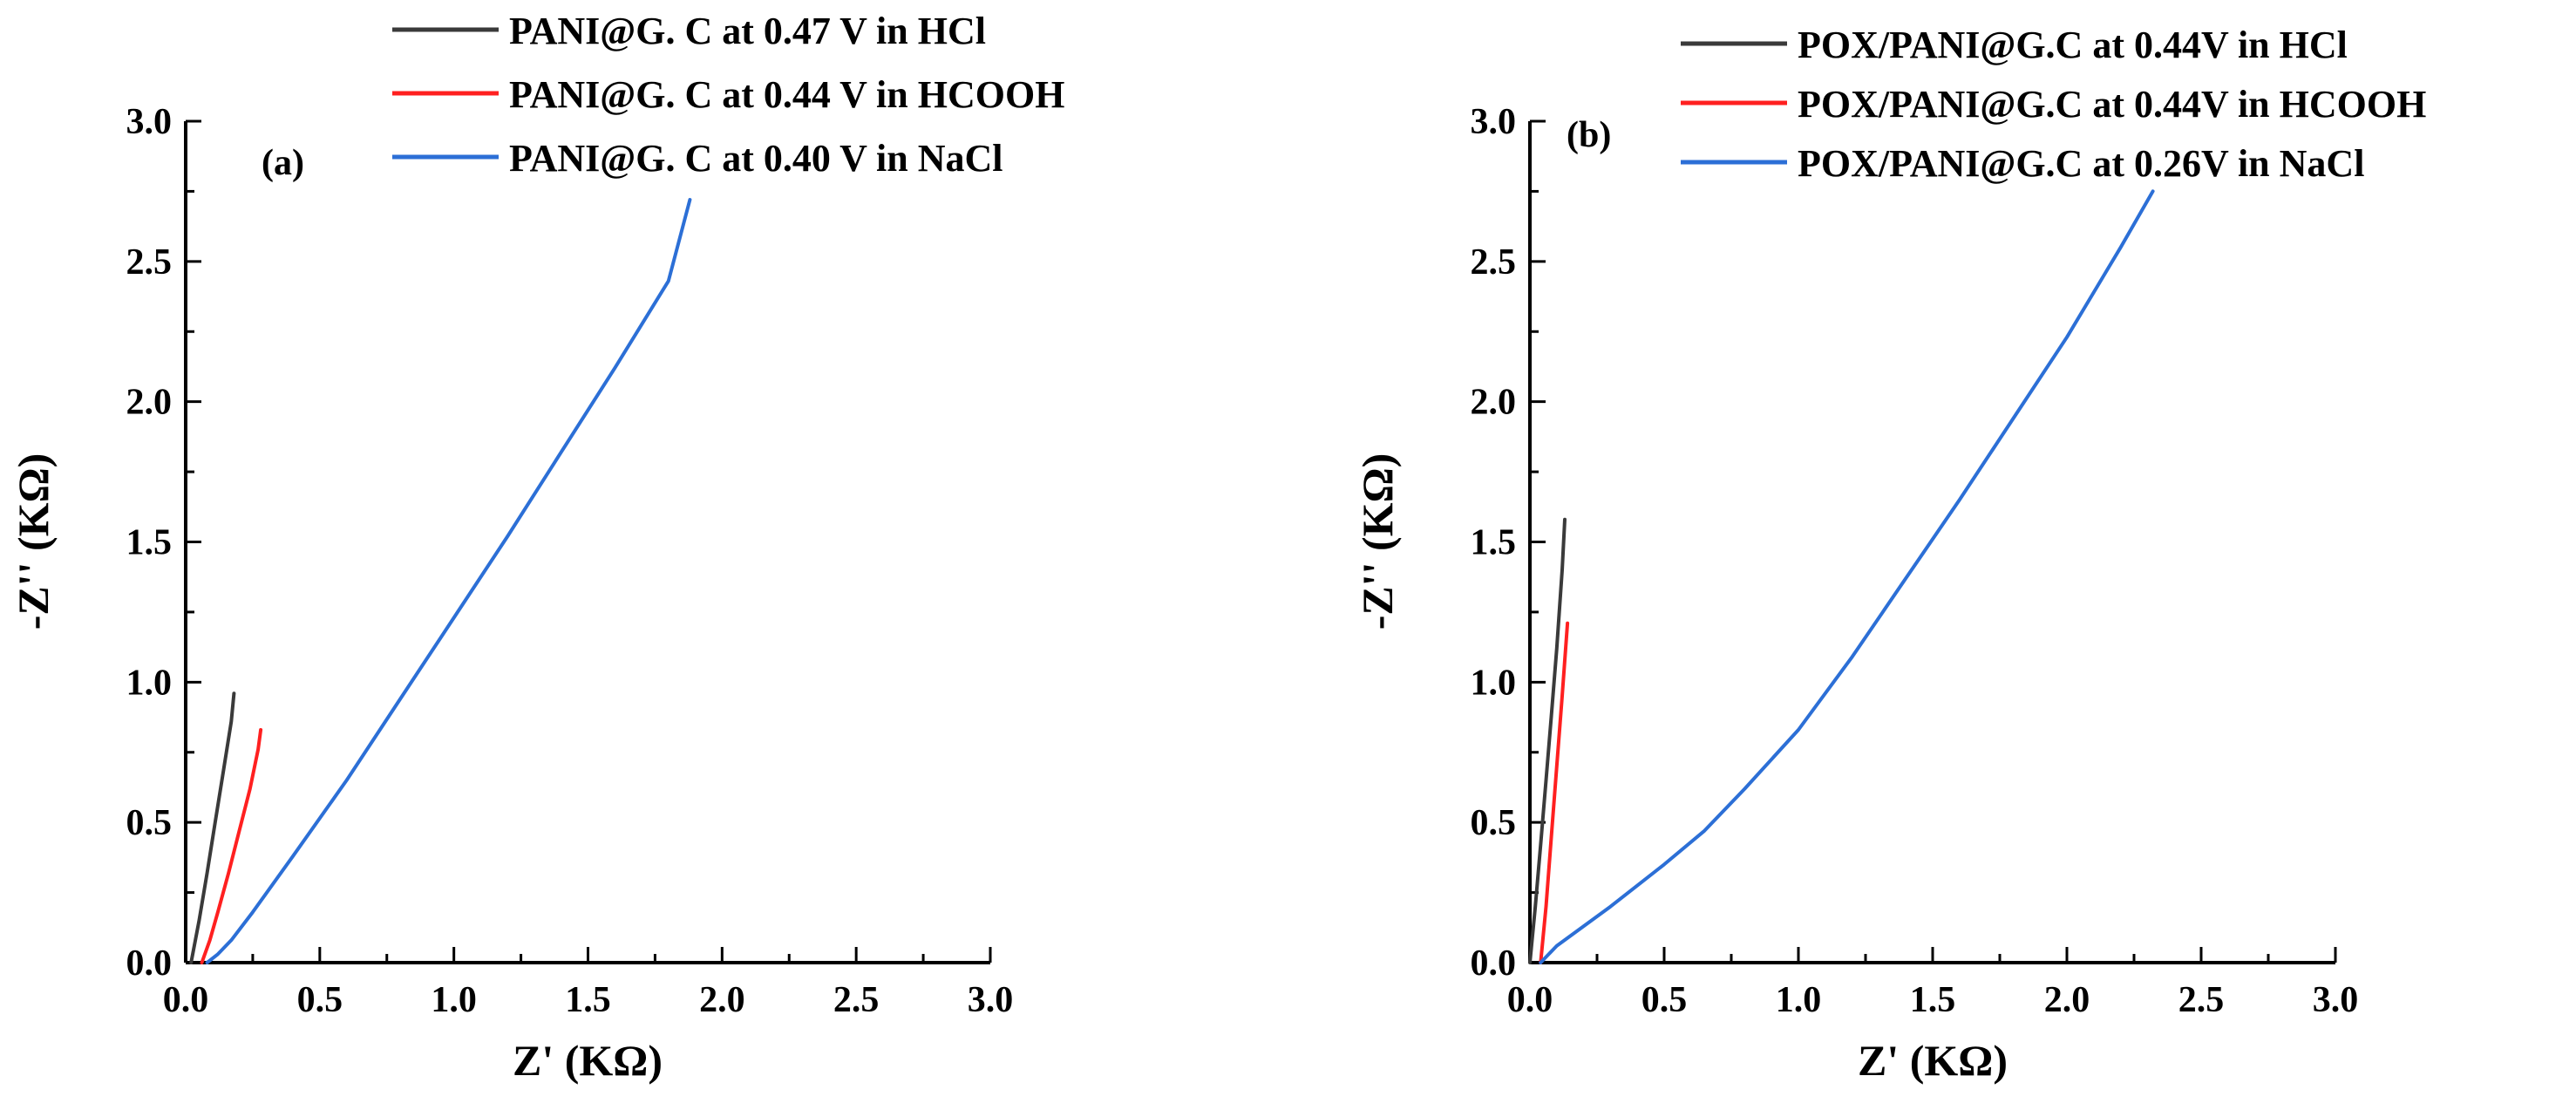 The image size is (2576, 1110). What do you see at coordinates (1589, 135) in the screenshot?
I see `panel-label: (b)` at bounding box center [1589, 135].